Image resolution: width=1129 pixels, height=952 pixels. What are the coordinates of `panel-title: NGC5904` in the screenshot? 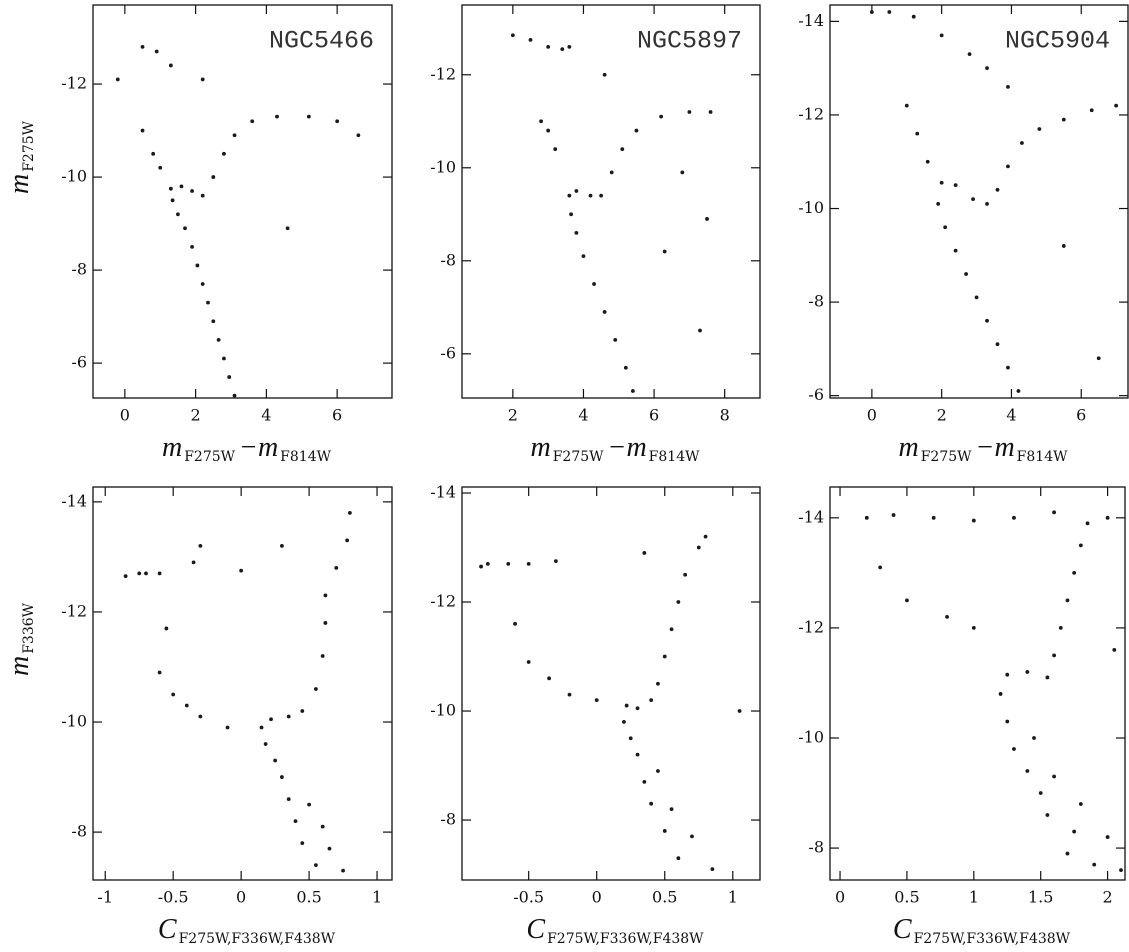 It's located at (1057, 41).